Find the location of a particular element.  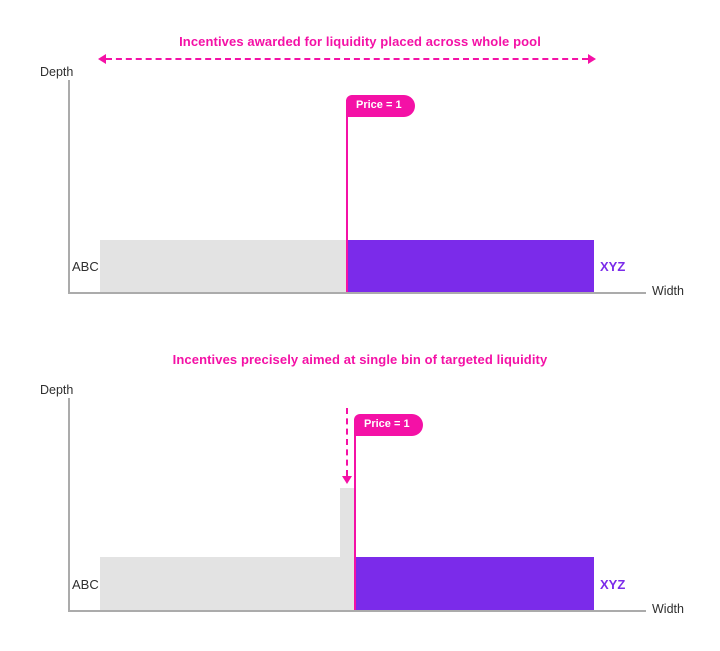

target-bin-bar is located at coordinates (347, 549).